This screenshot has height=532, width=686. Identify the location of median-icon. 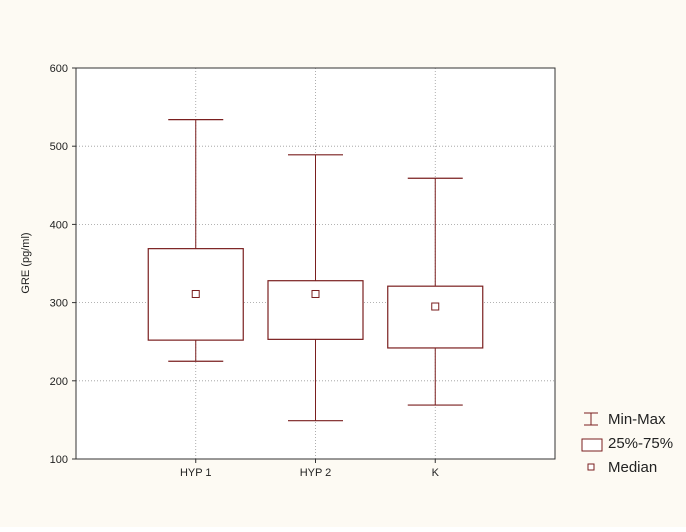
(591, 467).